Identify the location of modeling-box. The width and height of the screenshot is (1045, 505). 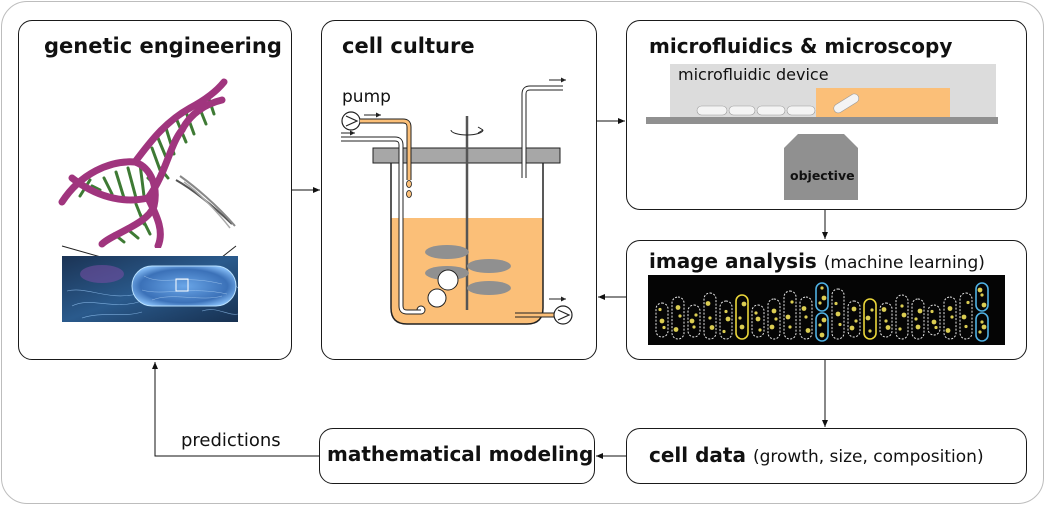
(457, 456).